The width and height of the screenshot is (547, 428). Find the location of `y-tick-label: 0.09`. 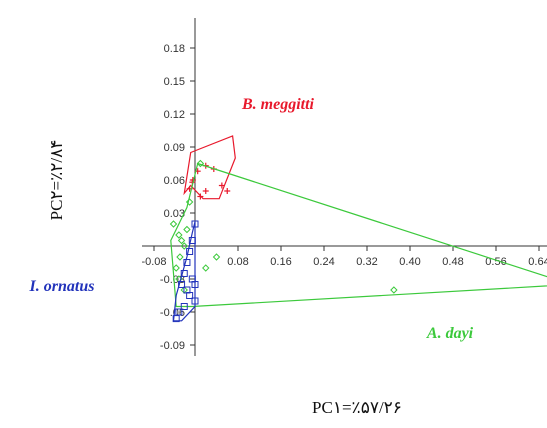

y-tick-label: 0.09 is located at coordinates (174, 148).